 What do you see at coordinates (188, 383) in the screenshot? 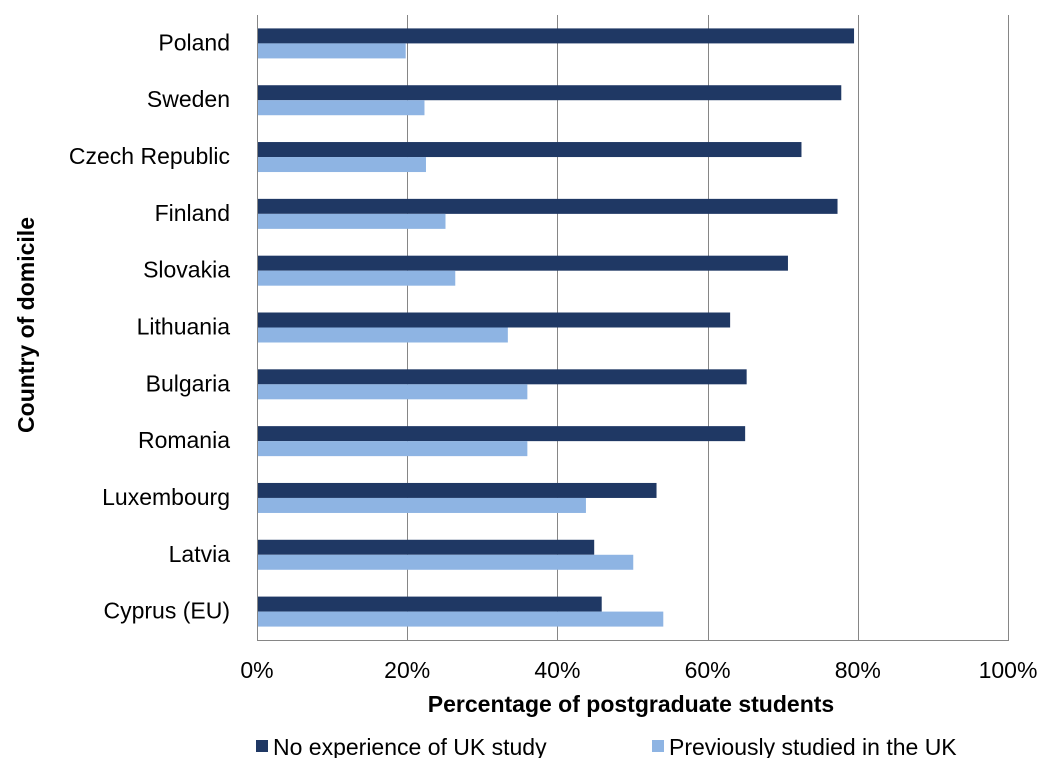
I see `category-label: Bulgaria` at bounding box center [188, 383].